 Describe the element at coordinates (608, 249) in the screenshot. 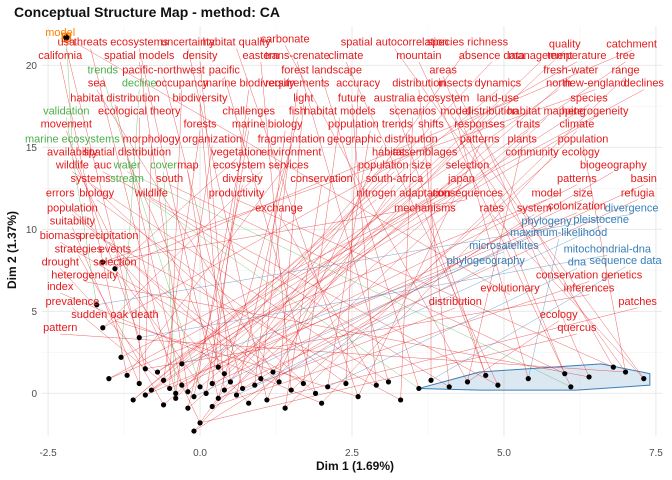

I see `term-label: mitochondrial-dna` at that location.